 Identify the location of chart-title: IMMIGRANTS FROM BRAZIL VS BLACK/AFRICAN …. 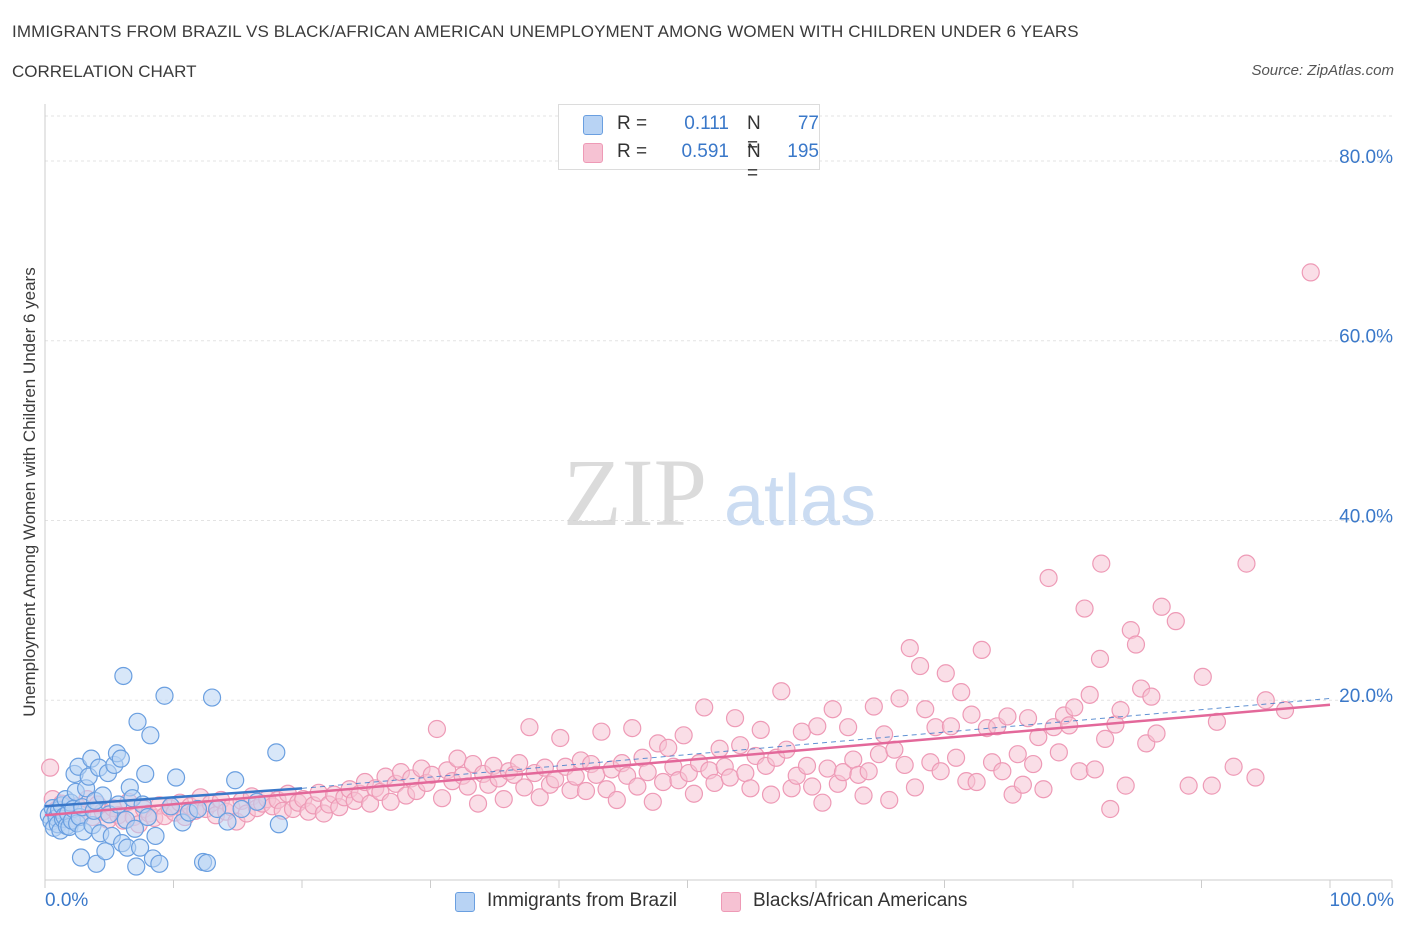
(545, 31).